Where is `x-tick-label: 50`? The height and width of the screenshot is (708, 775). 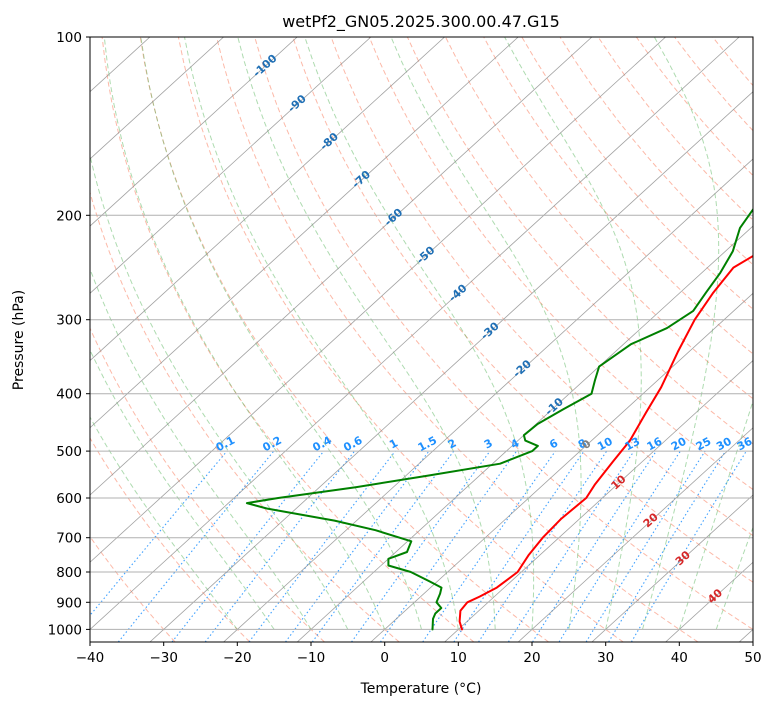 x-tick-label: 50 is located at coordinates (752, 658).